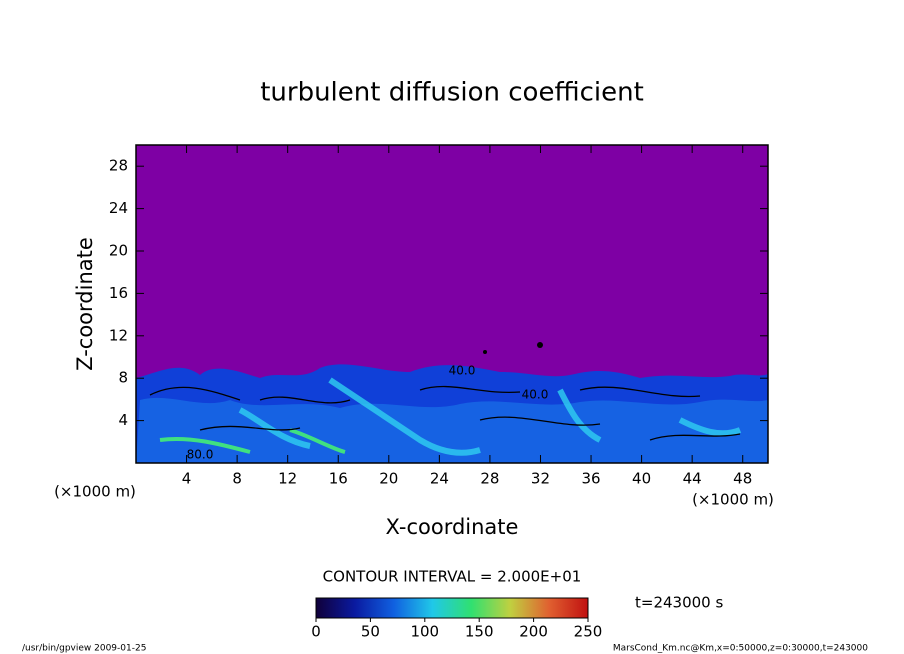  I want to click on contour-lines, so click(445, 413).